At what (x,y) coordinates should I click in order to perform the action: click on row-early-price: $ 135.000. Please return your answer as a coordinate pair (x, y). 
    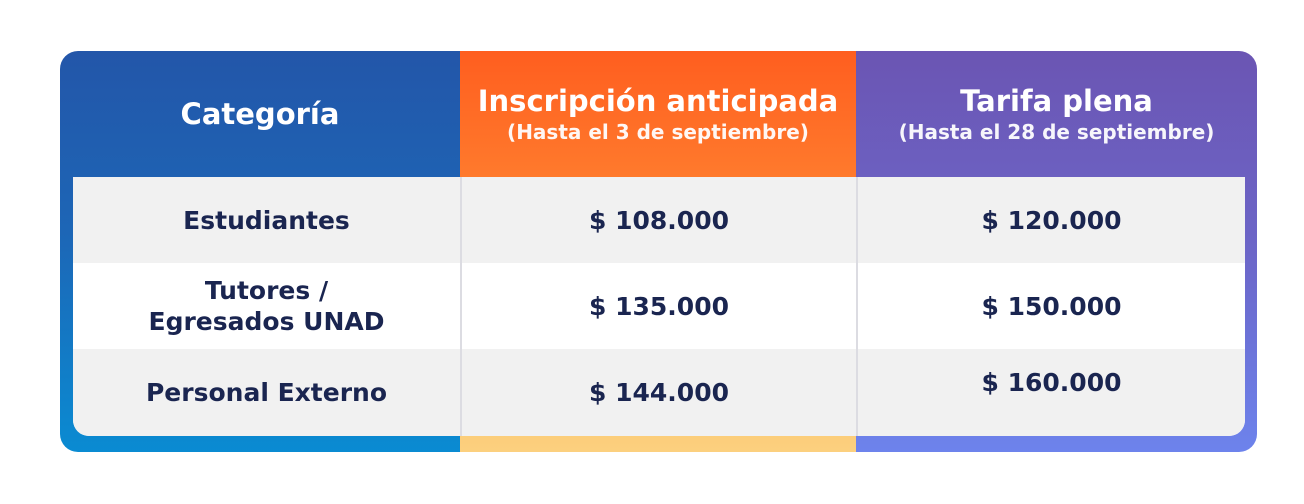
    Looking at the image, I should click on (658, 306).